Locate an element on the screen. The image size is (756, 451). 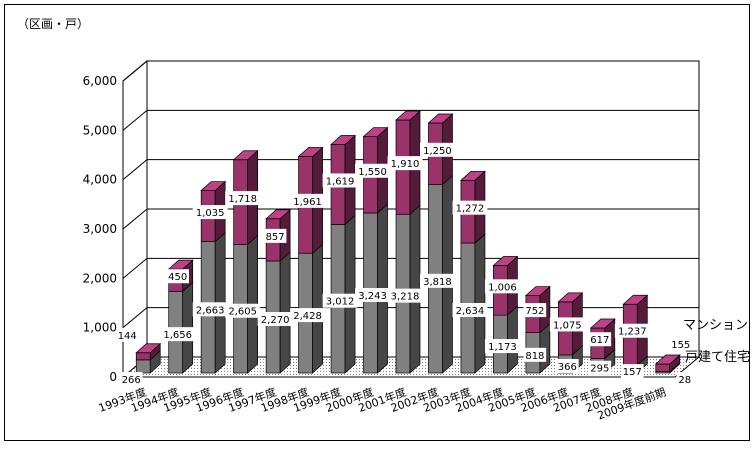
y-tick-label: 4,000 is located at coordinates (100, 180).